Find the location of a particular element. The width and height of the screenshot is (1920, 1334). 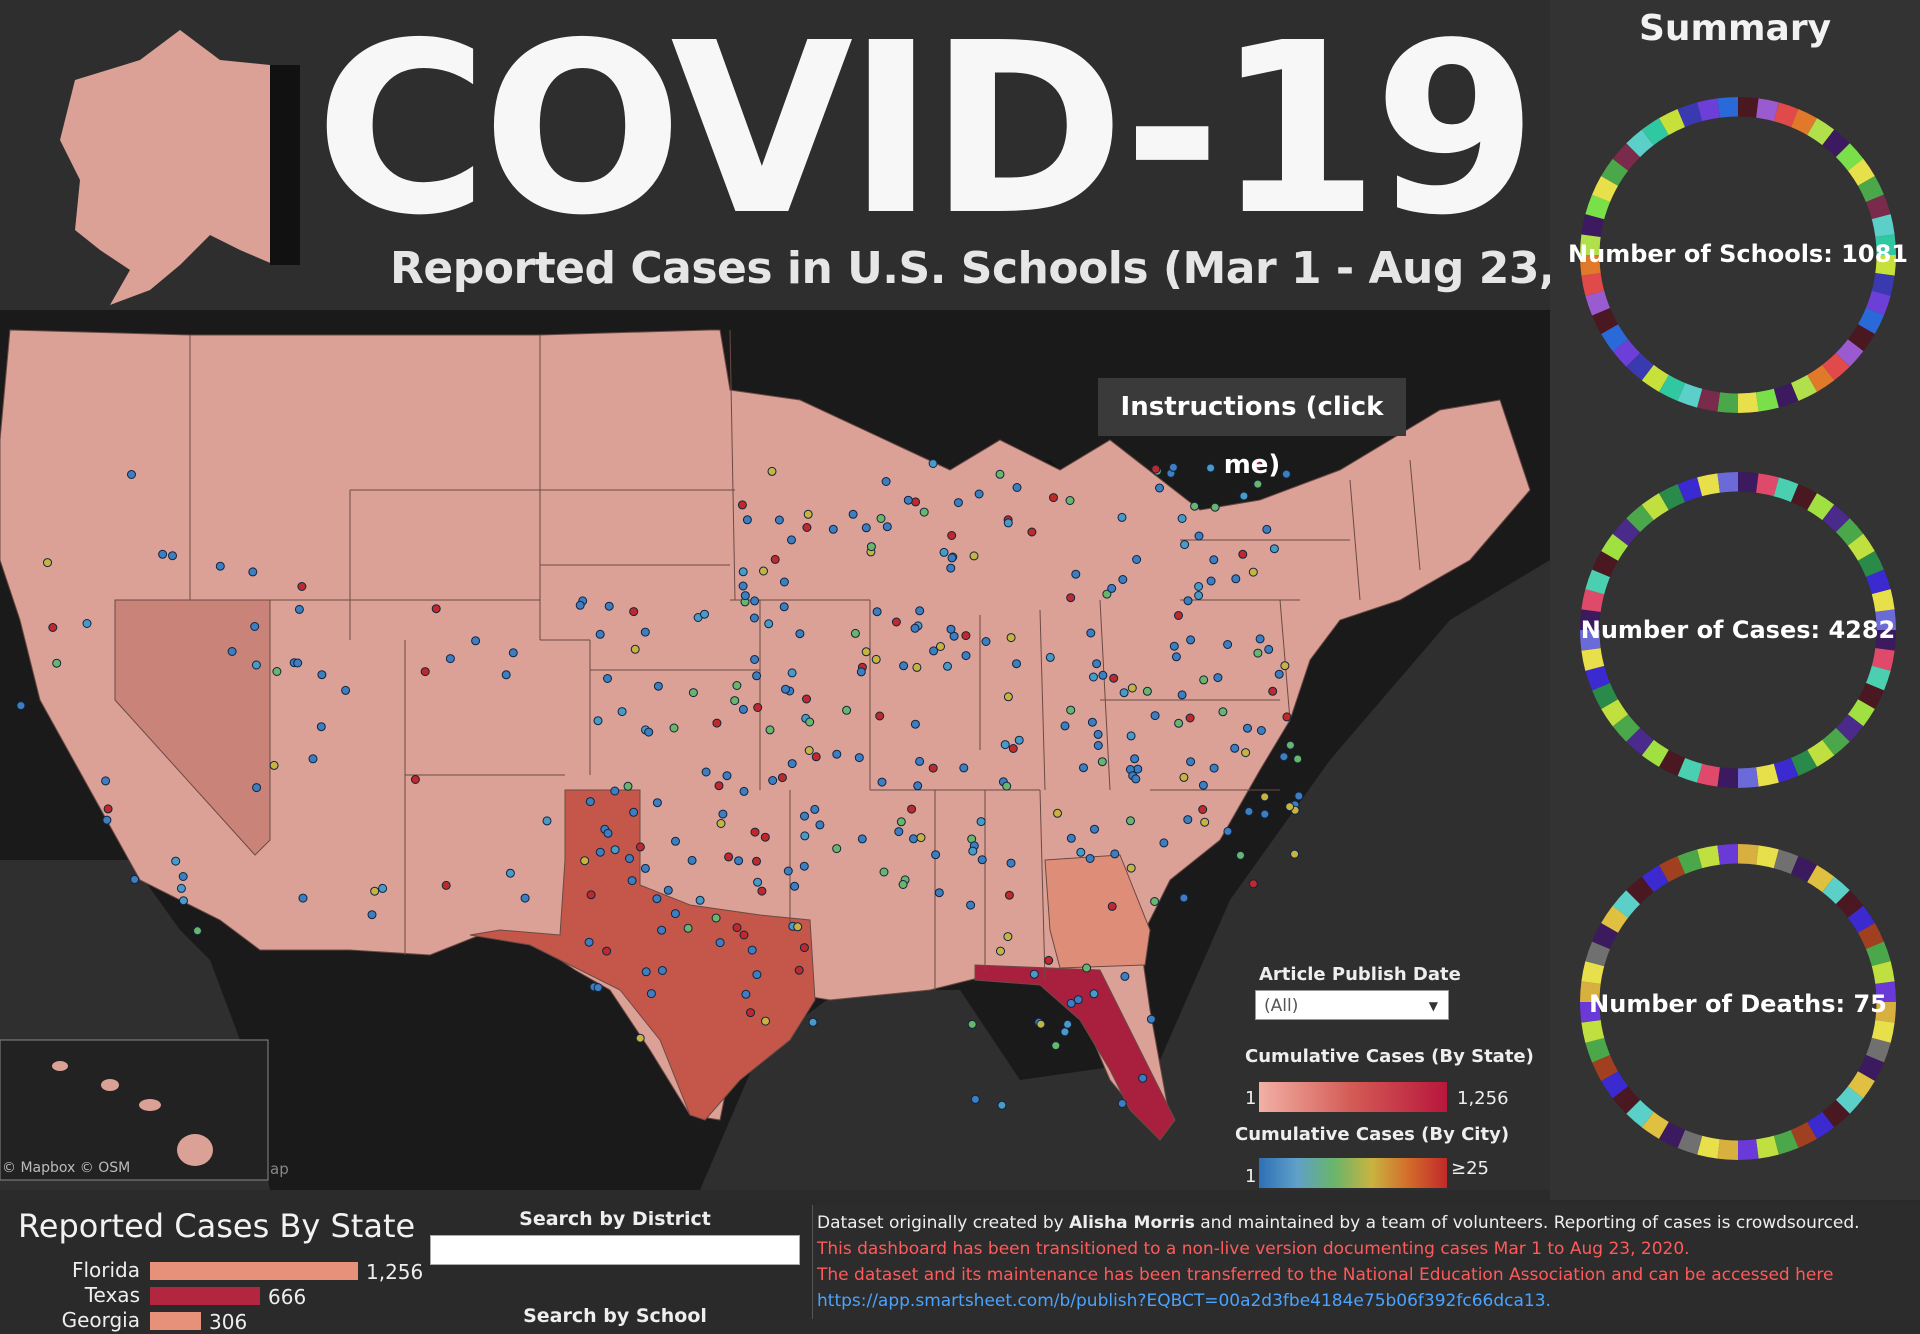

instructions-button: Instructions (click me) is located at coordinates (1252, 429).